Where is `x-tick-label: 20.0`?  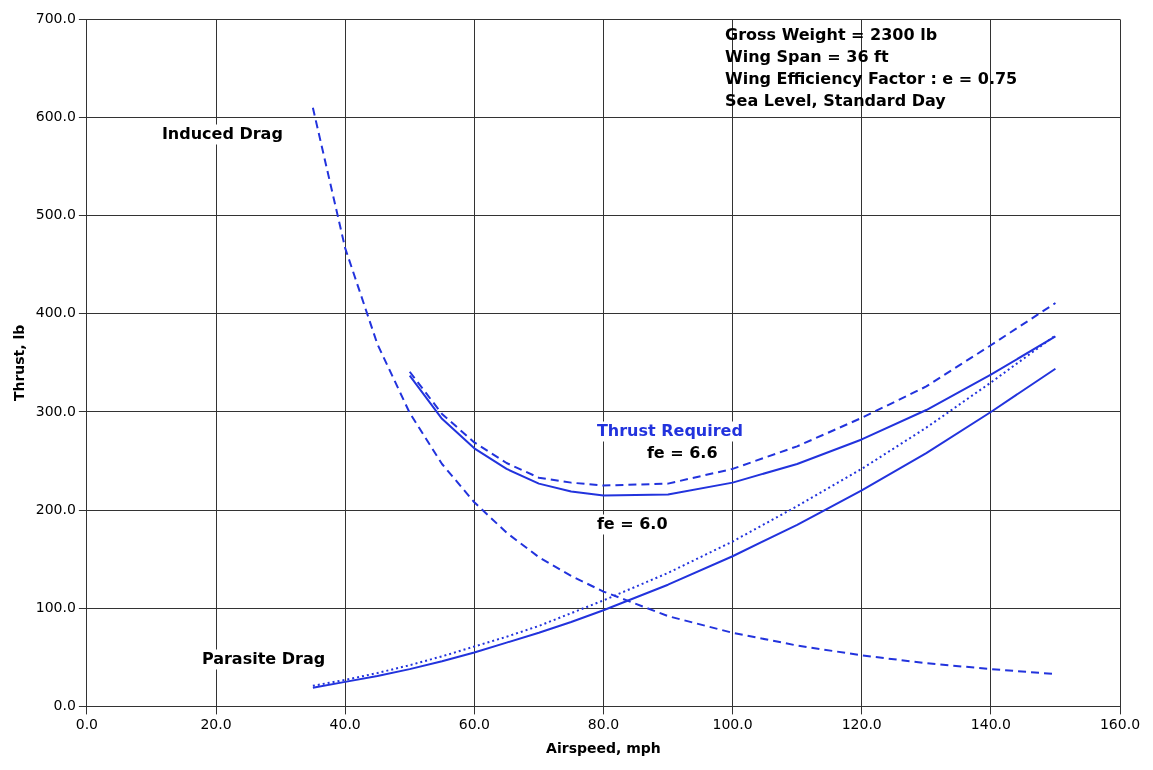 x-tick-label: 20.0 is located at coordinates (216, 724).